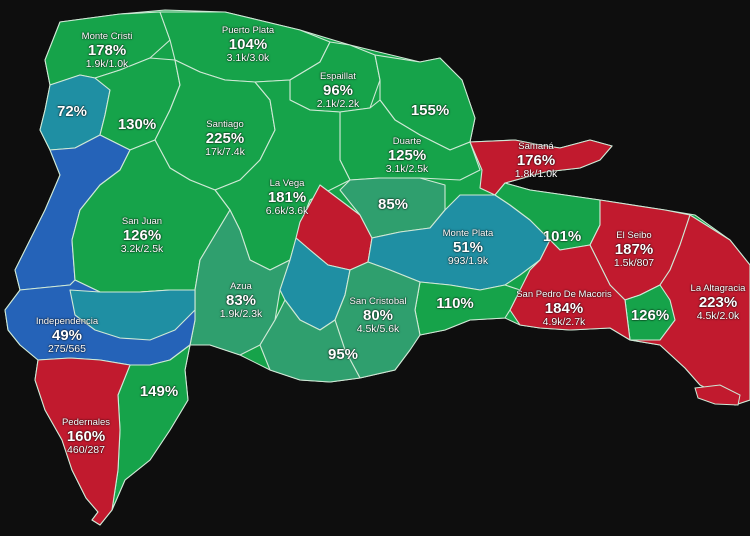 The image size is (750, 536). I want to click on label-independencia: Independencia 49% 275/565, so click(67, 335).